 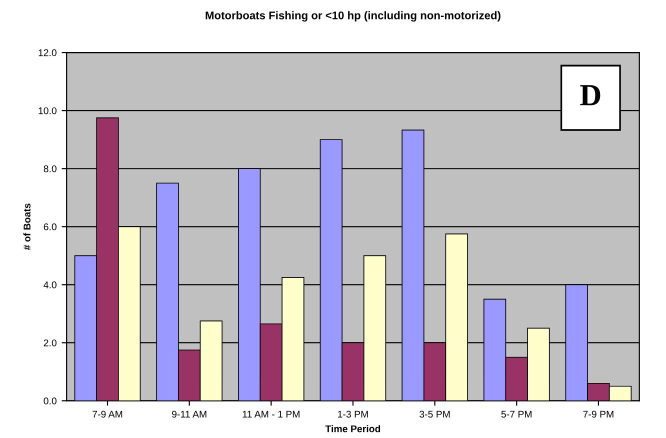 What do you see at coordinates (26, 227) in the screenshot?
I see `y-axis-title: # of Boats` at bounding box center [26, 227].